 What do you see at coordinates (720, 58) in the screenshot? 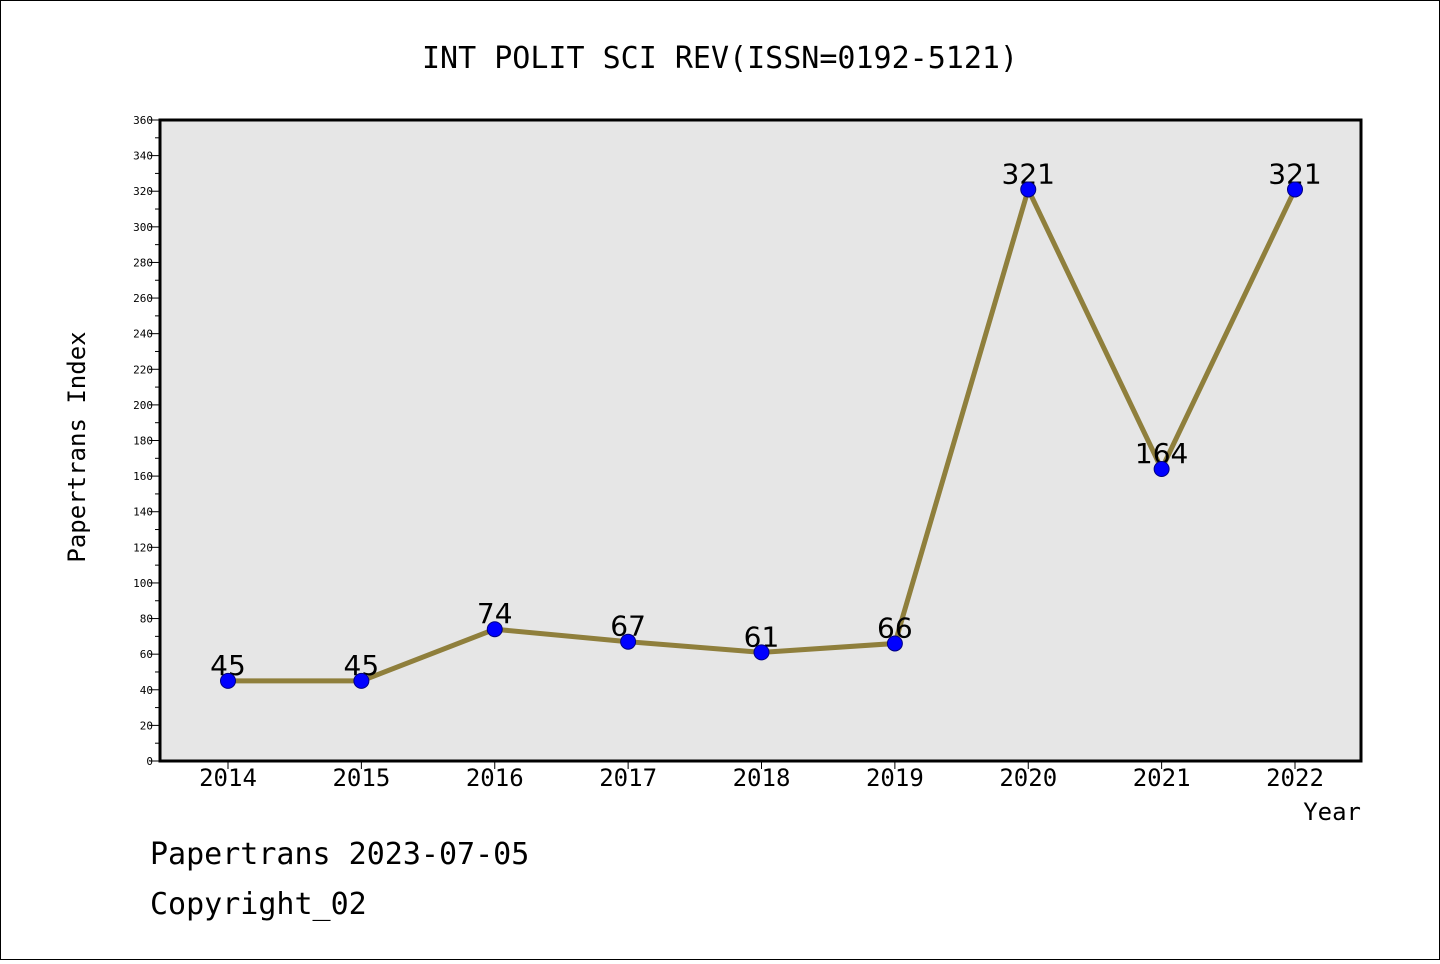
I see `chart-title: INT POLIT SCI REV(ISSN=0192-5121)` at bounding box center [720, 58].